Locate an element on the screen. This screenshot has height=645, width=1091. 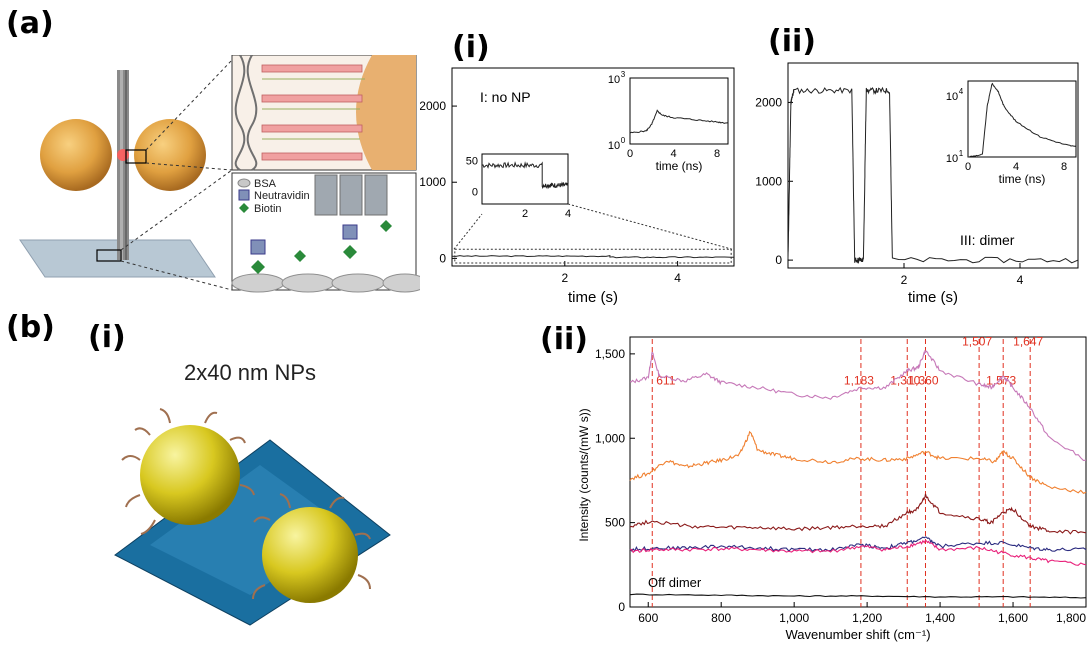
np-left is located at coordinates (190, 475).